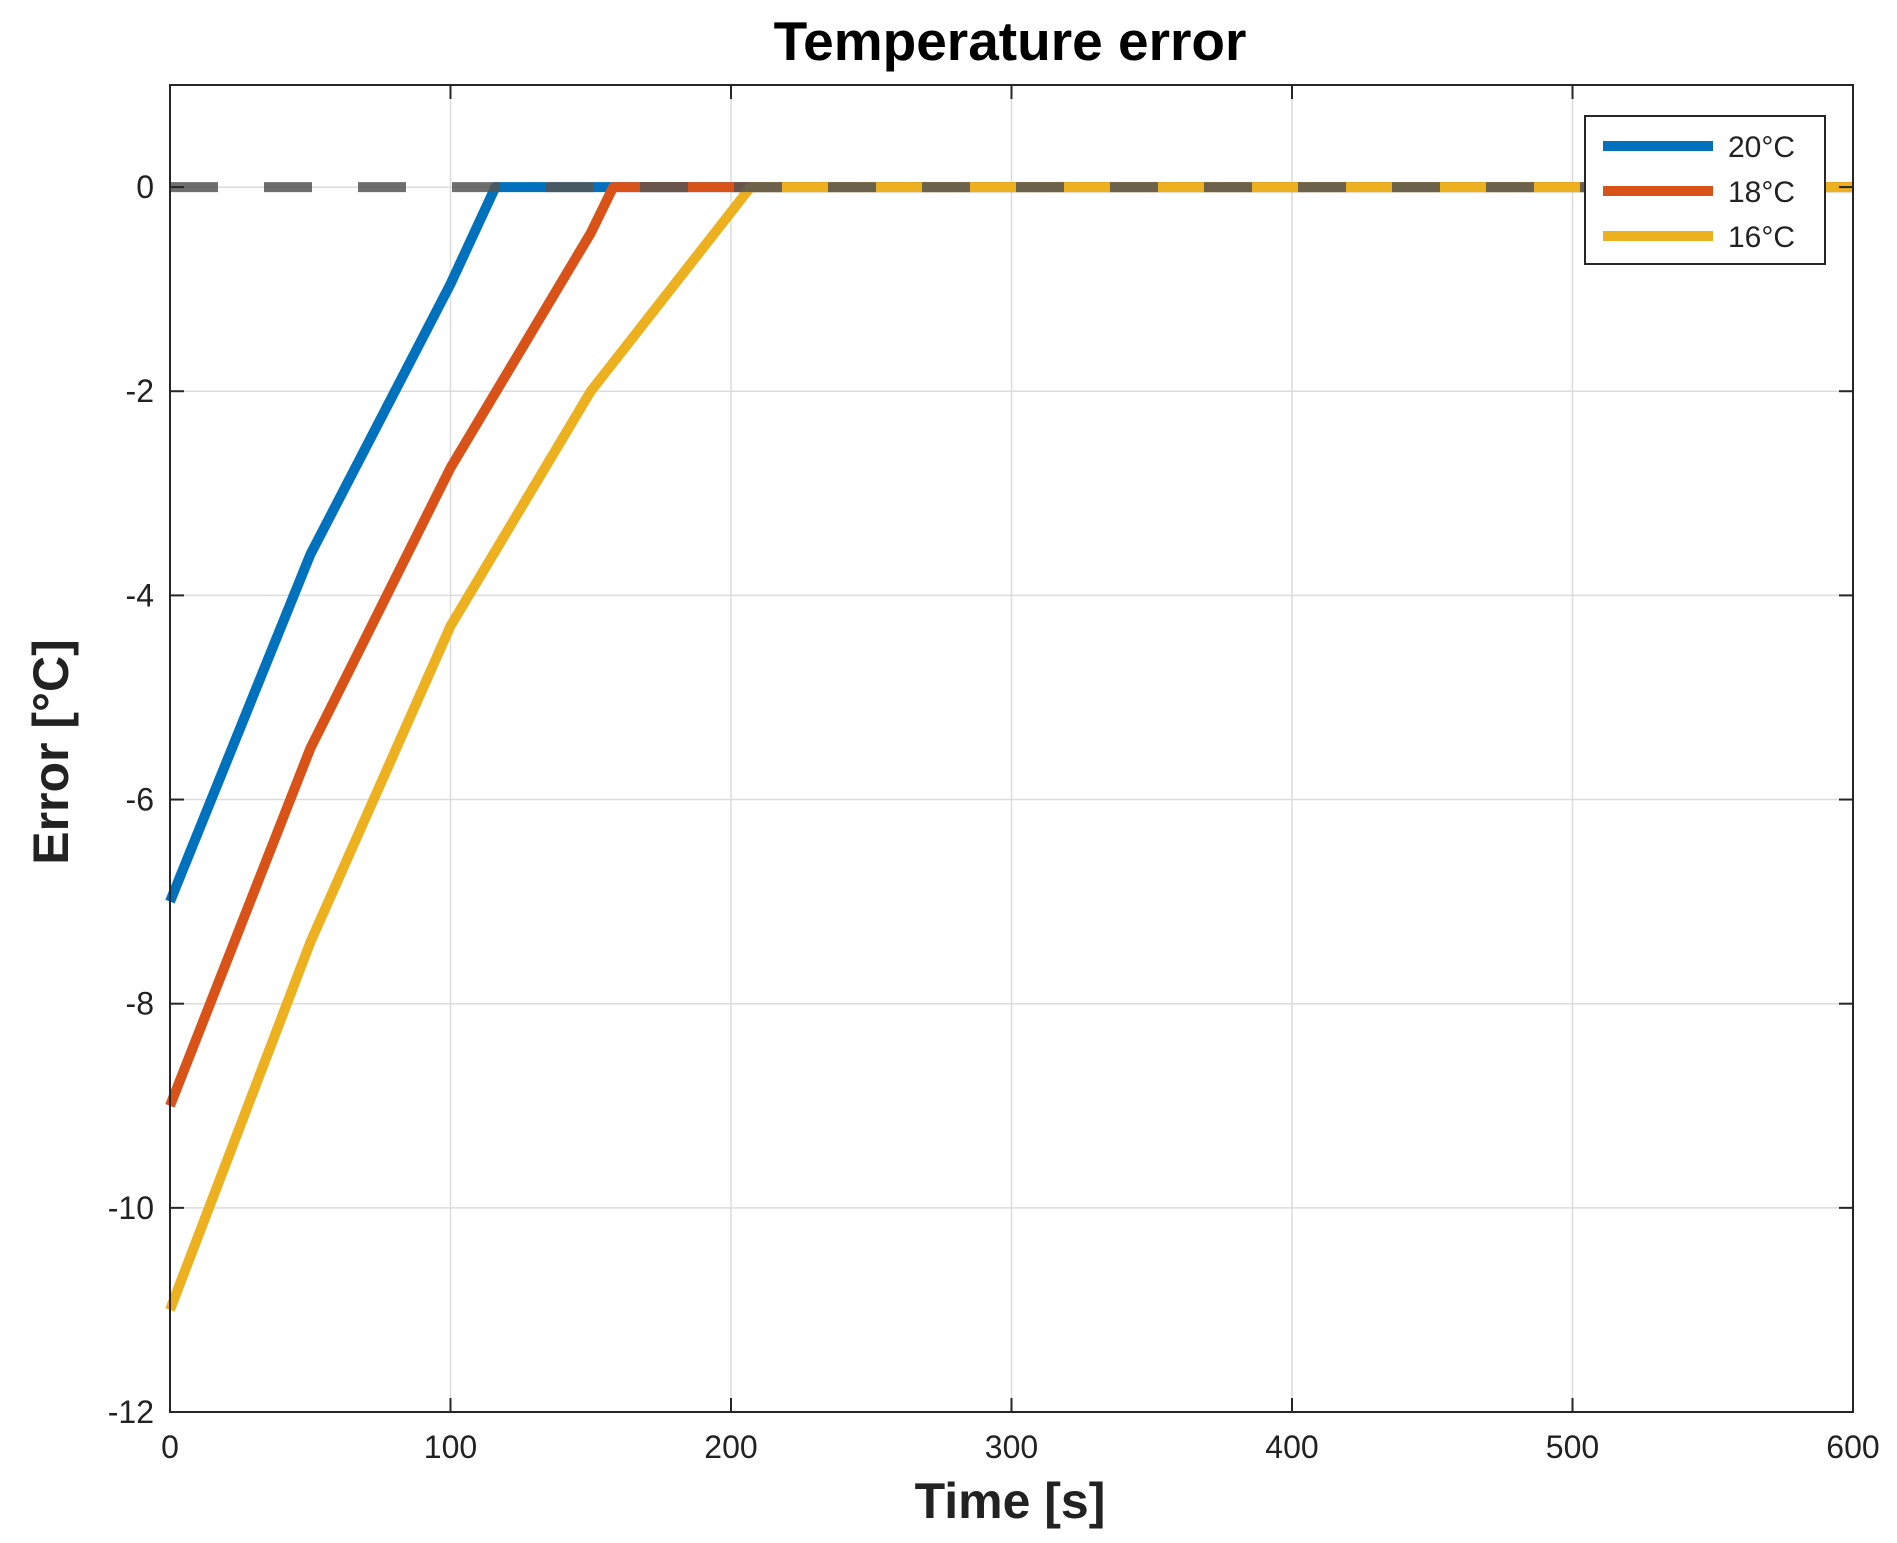  Describe the element at coordinates (1010, 41) in the screenshot. I see `chart-title: Temperature error` at that location.